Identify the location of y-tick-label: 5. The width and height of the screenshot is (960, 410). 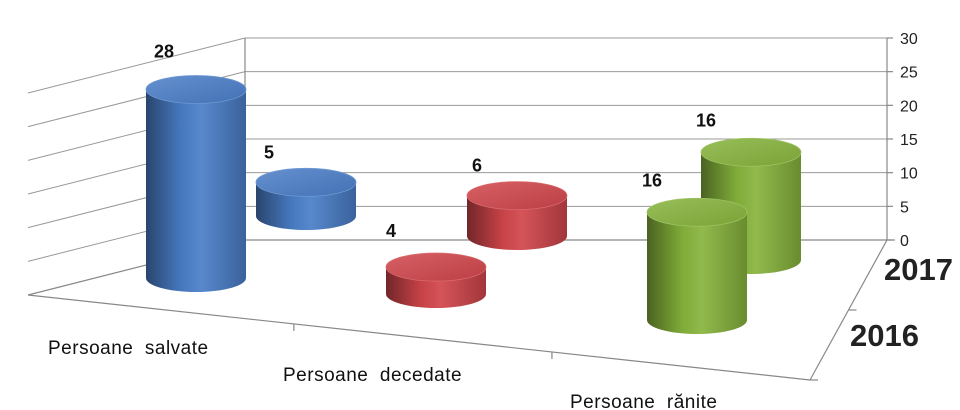
(904, 207).